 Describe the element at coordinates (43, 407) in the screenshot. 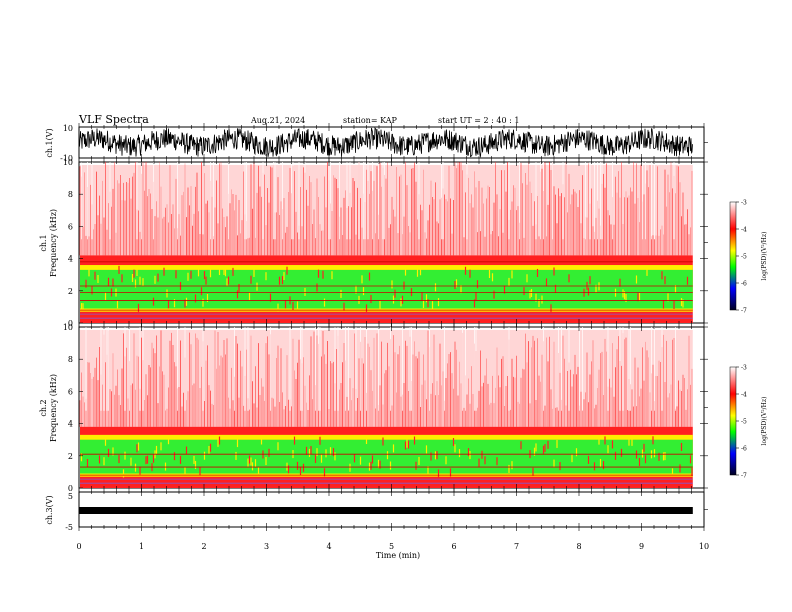

I see `ch2-spectrogram-channel-label: ch.2` at that location.